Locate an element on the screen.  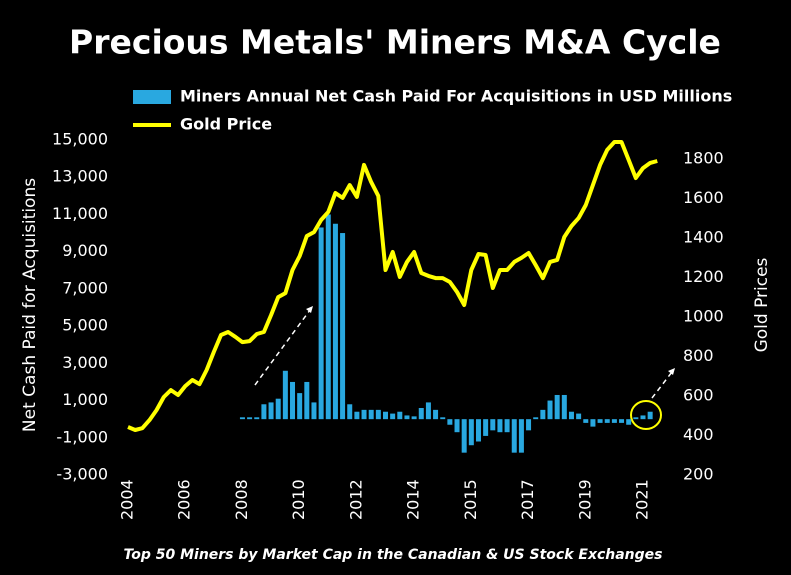
y2-tick-label: 1800 is located at coordinates (703, 158).